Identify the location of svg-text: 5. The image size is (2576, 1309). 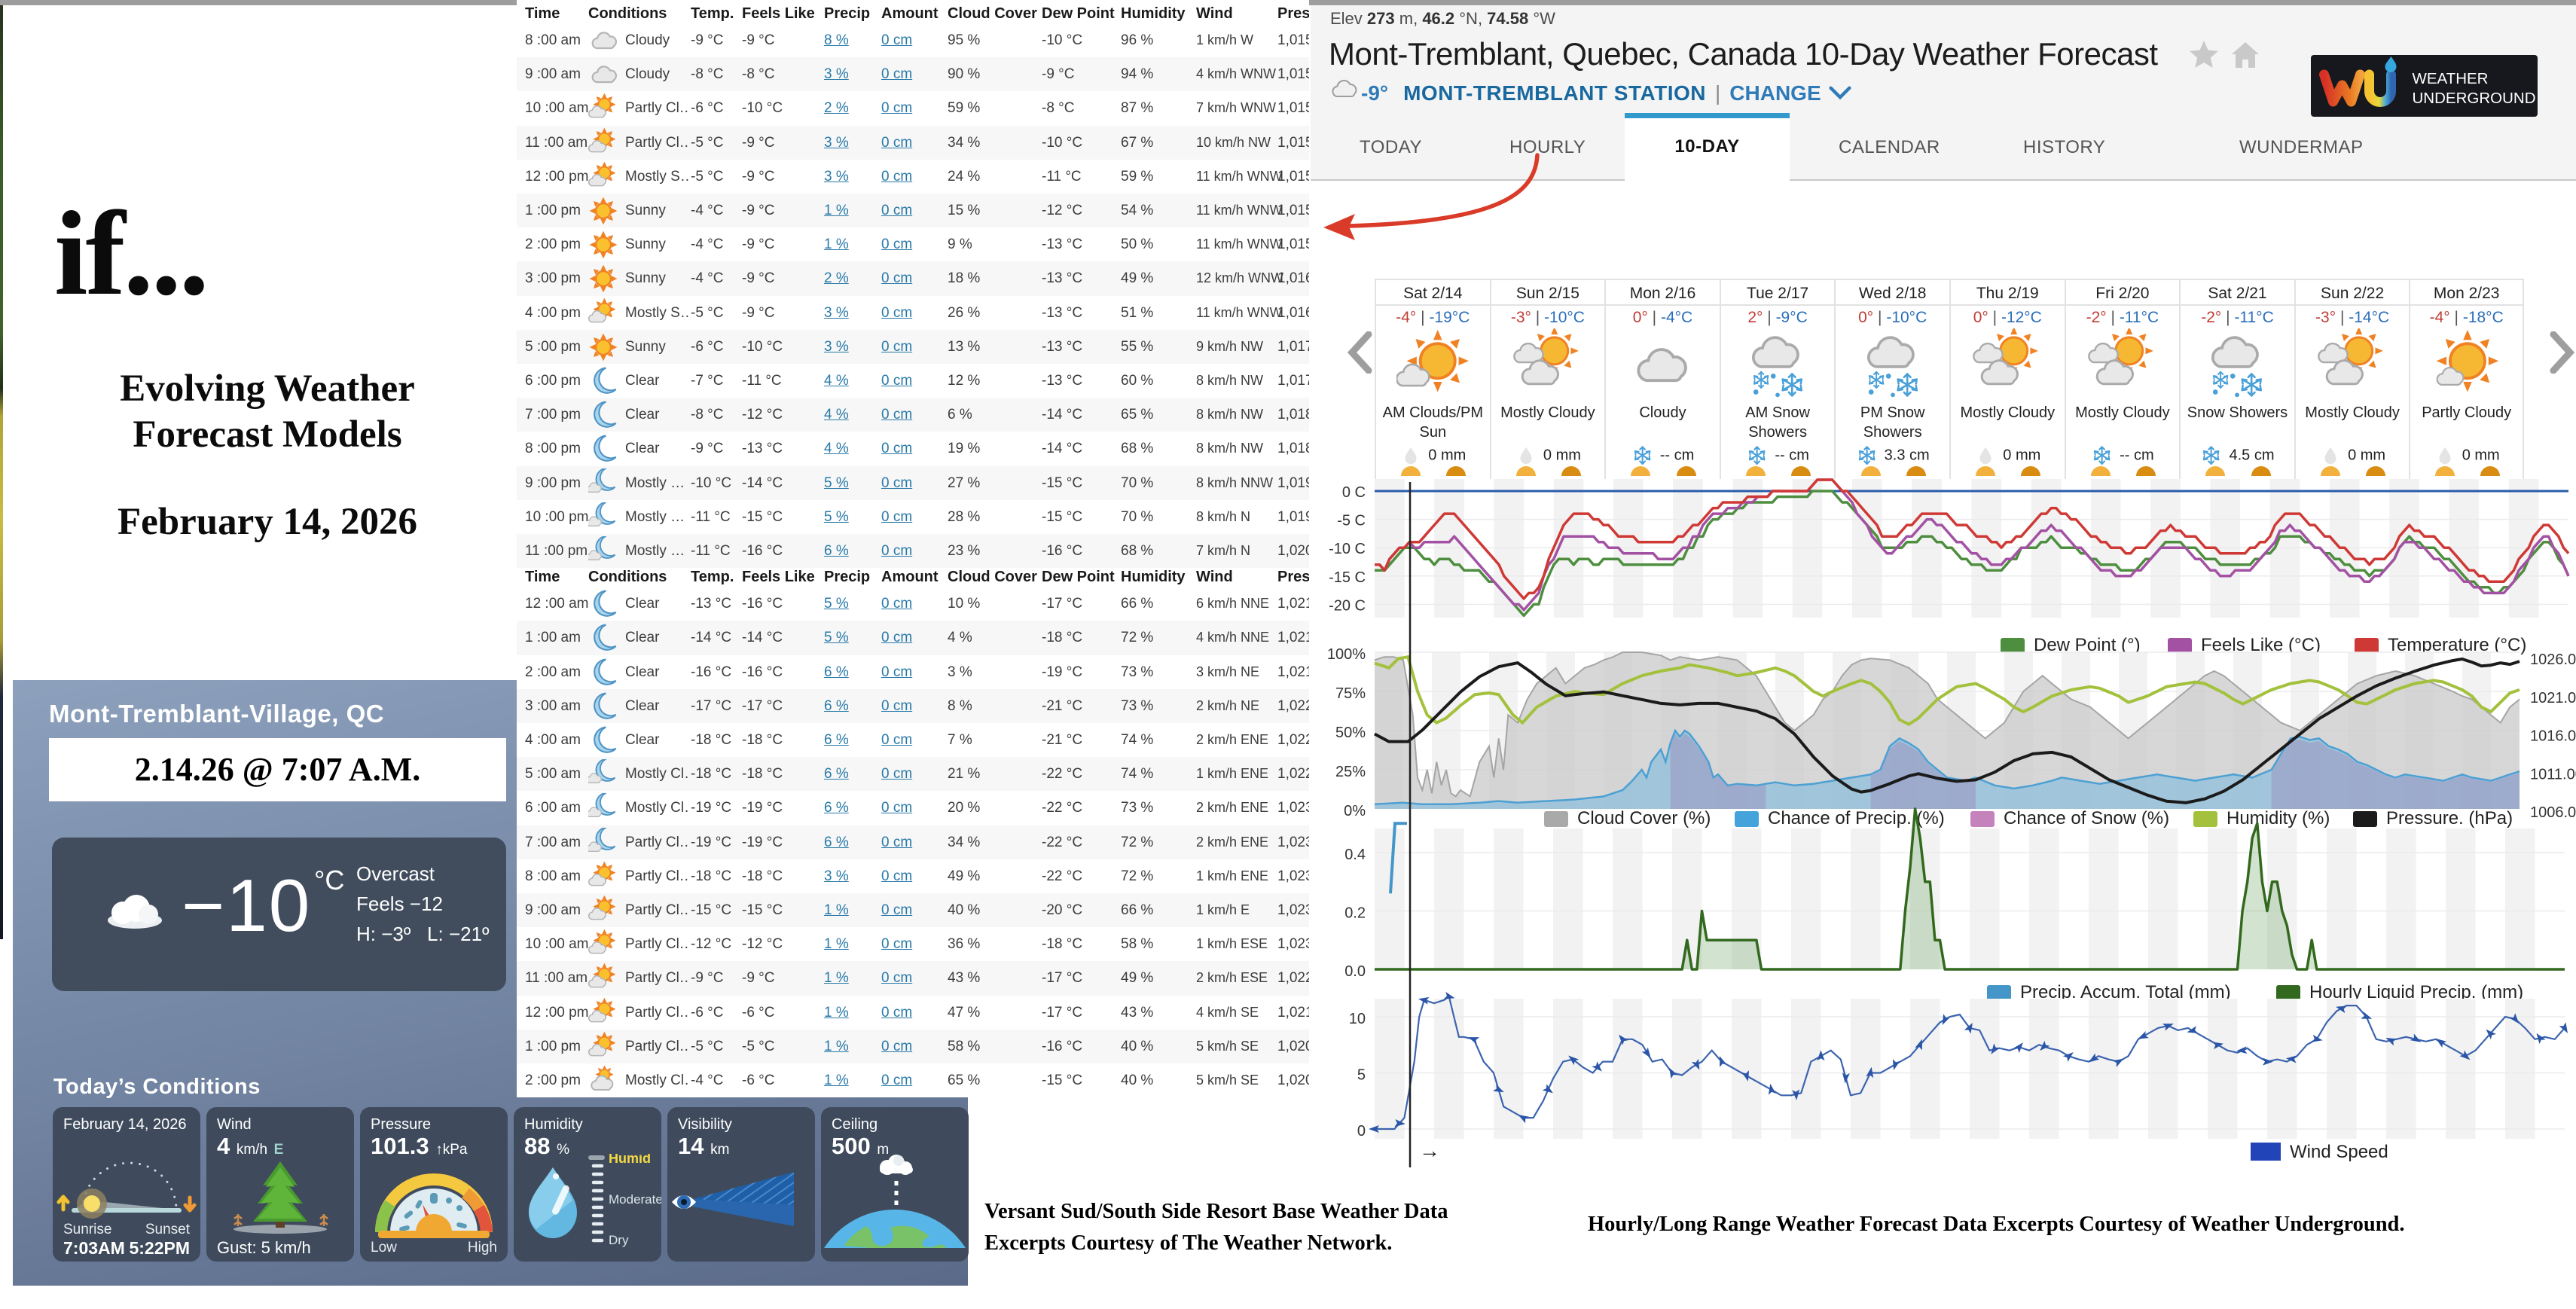
(1362, 1075).